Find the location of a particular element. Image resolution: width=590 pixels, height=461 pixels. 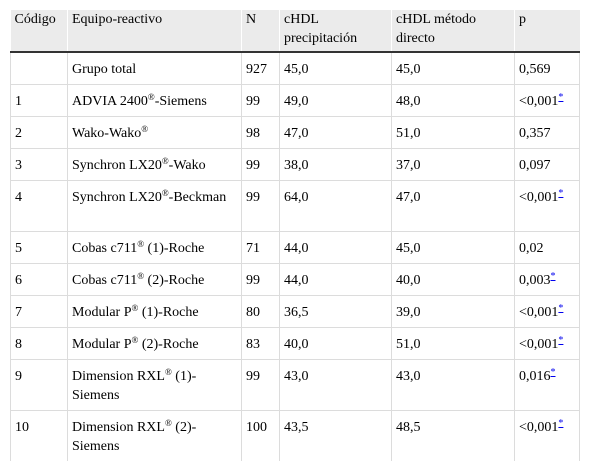

cell-precipitacion: 40,0 is located at coordinates (336, 344).